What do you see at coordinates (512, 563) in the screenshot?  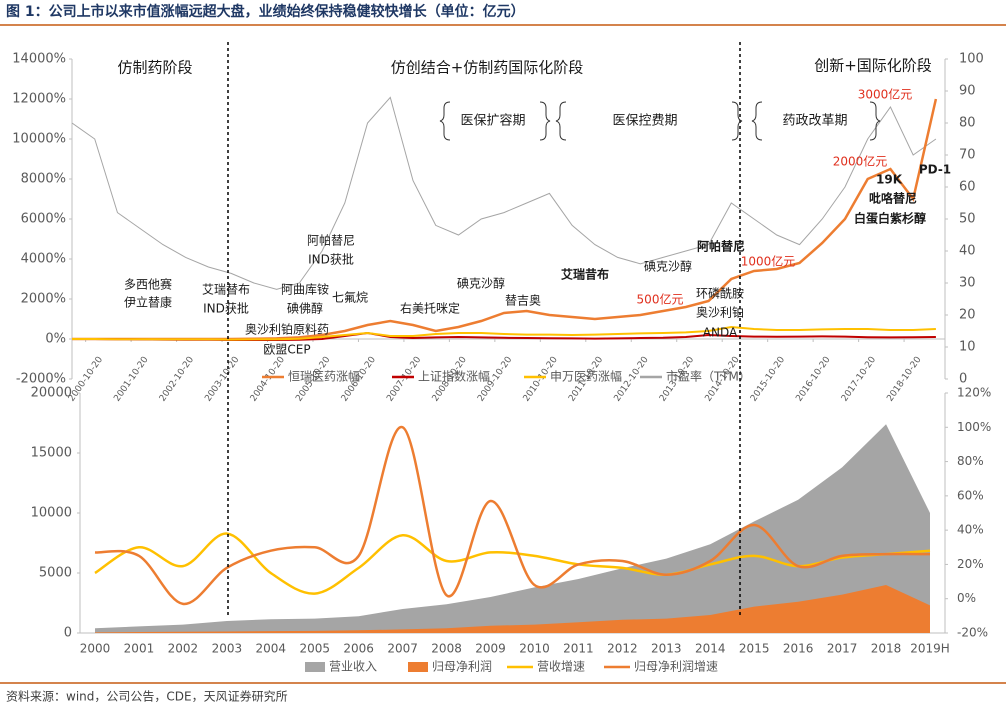 I see `series-line` at bounding box center [512, 563].